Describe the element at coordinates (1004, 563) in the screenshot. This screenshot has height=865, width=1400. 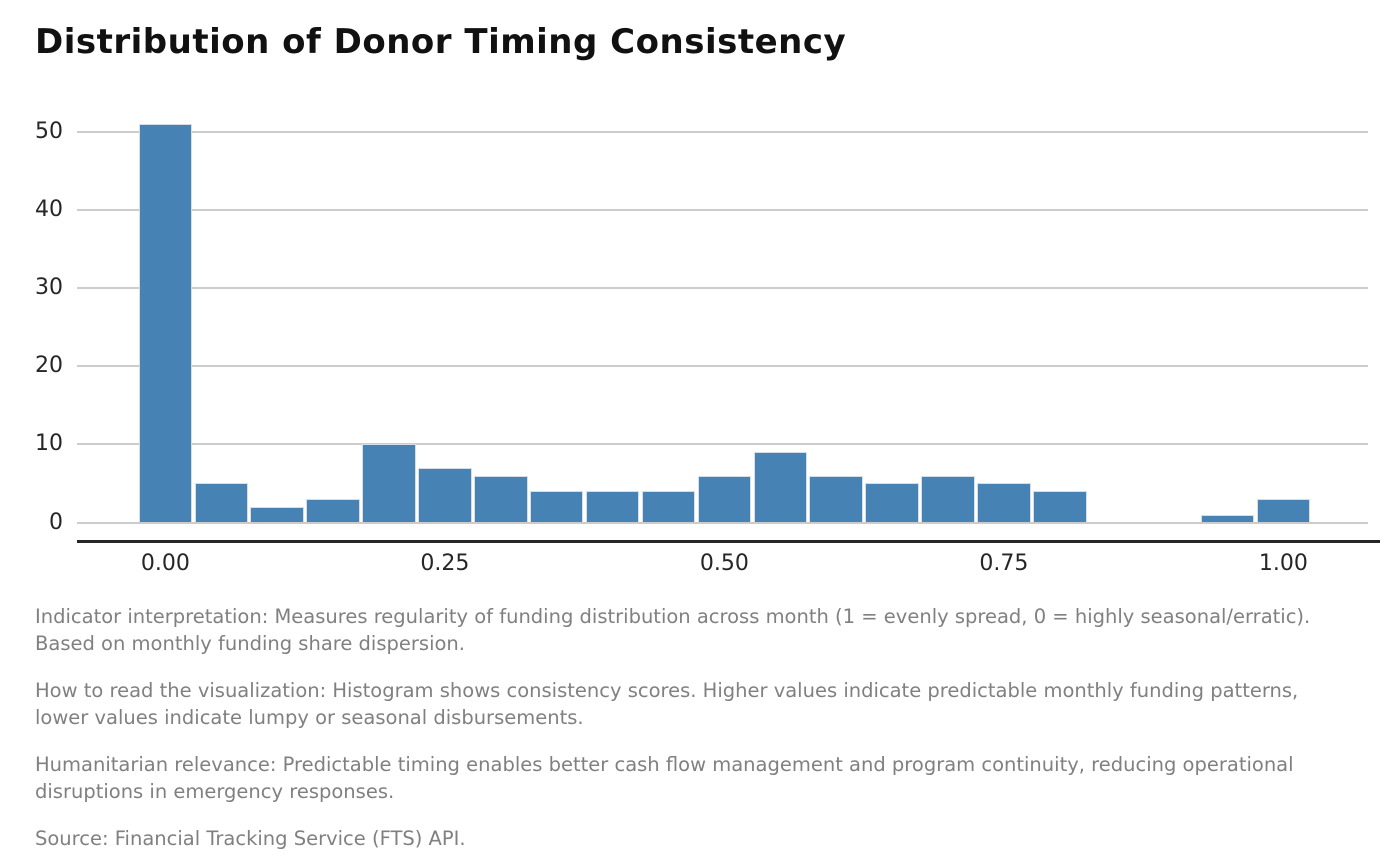
I see `x-tick-label: 0.75` at that location.